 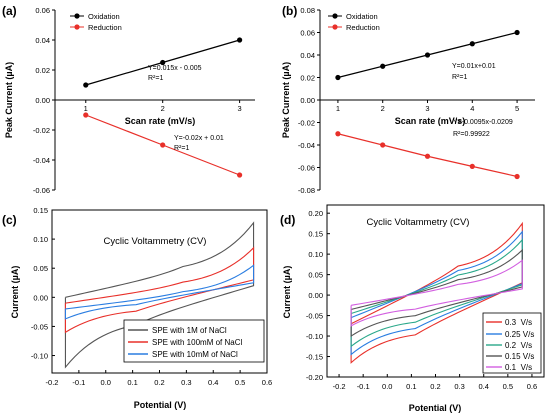 What do you see at coordinates (41, 190) in the screenshot?
I see `a-ytick-label-0: -0.06` at bounding box center [41, 190].